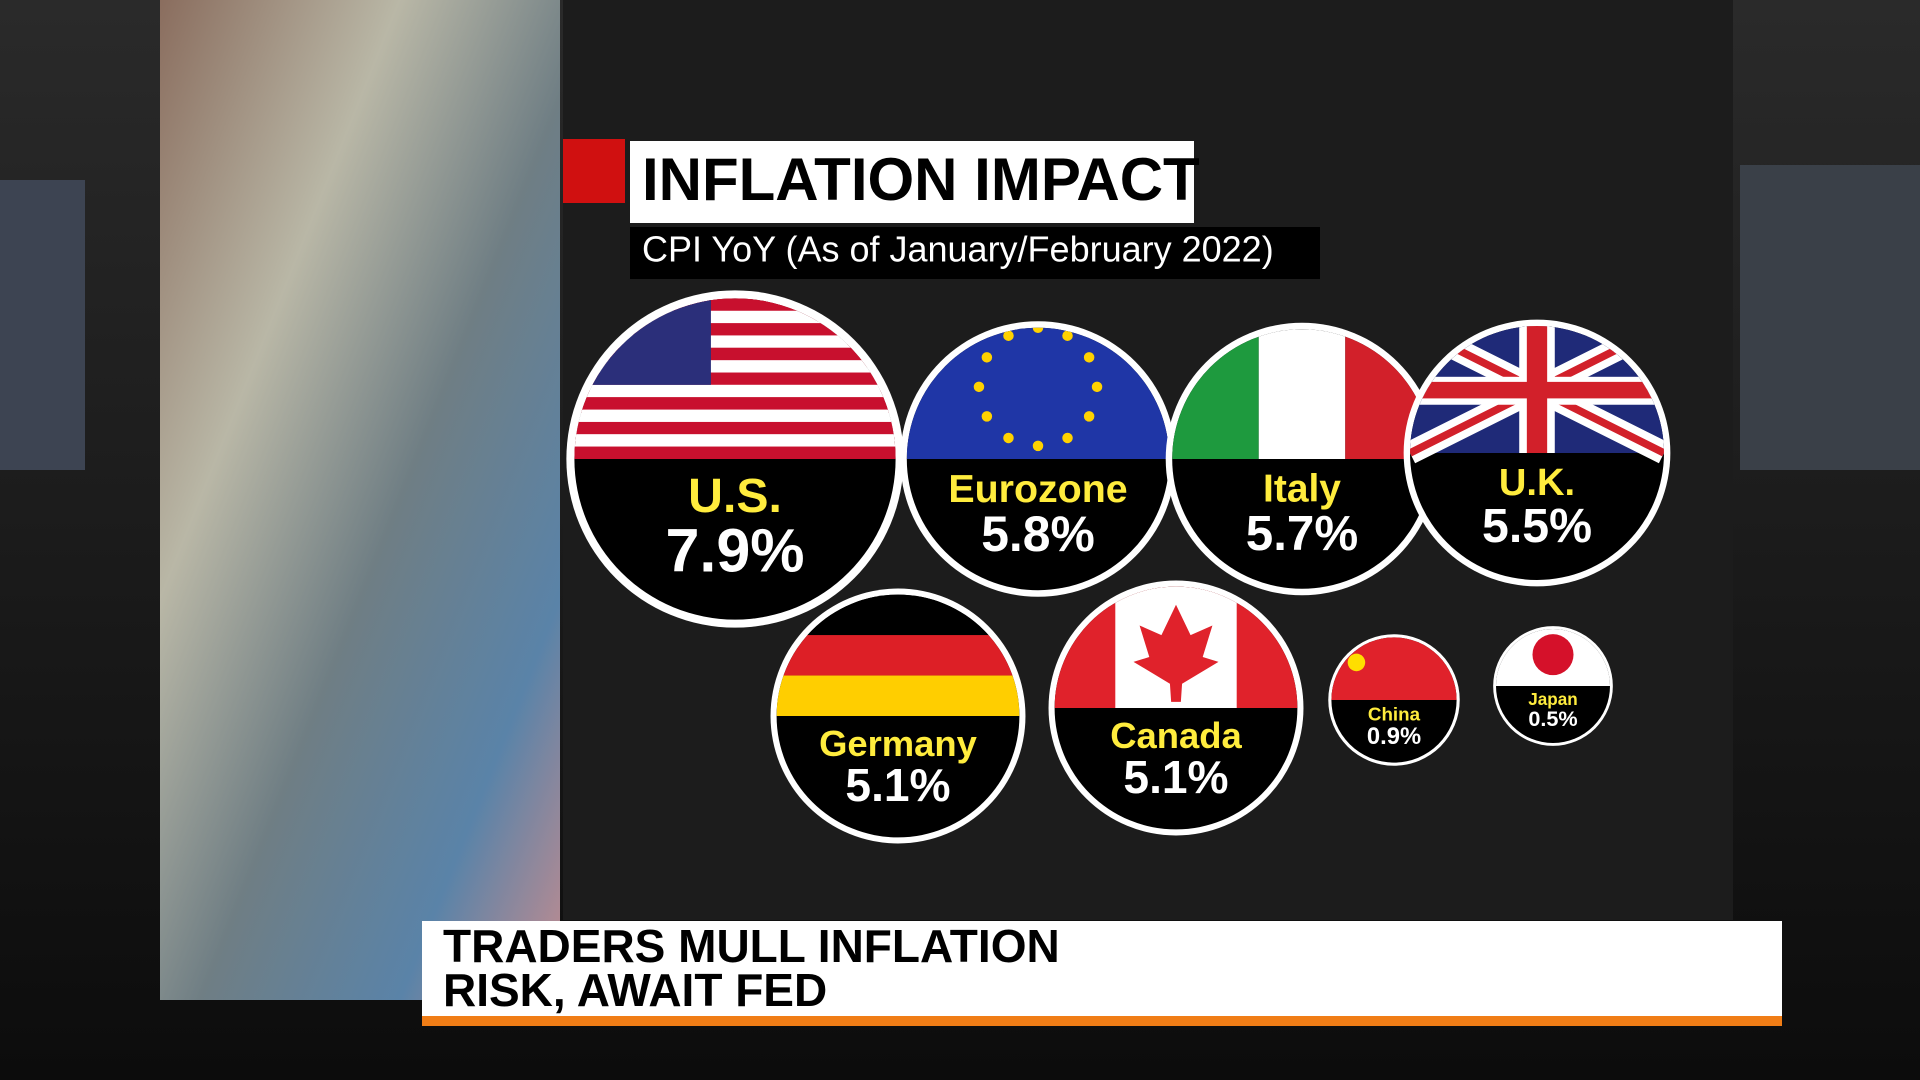 The image size is (1920, 1080). Describe the element at coordinates (42, 325) in the screenshot. I see `monitor-wall-left` at that location.